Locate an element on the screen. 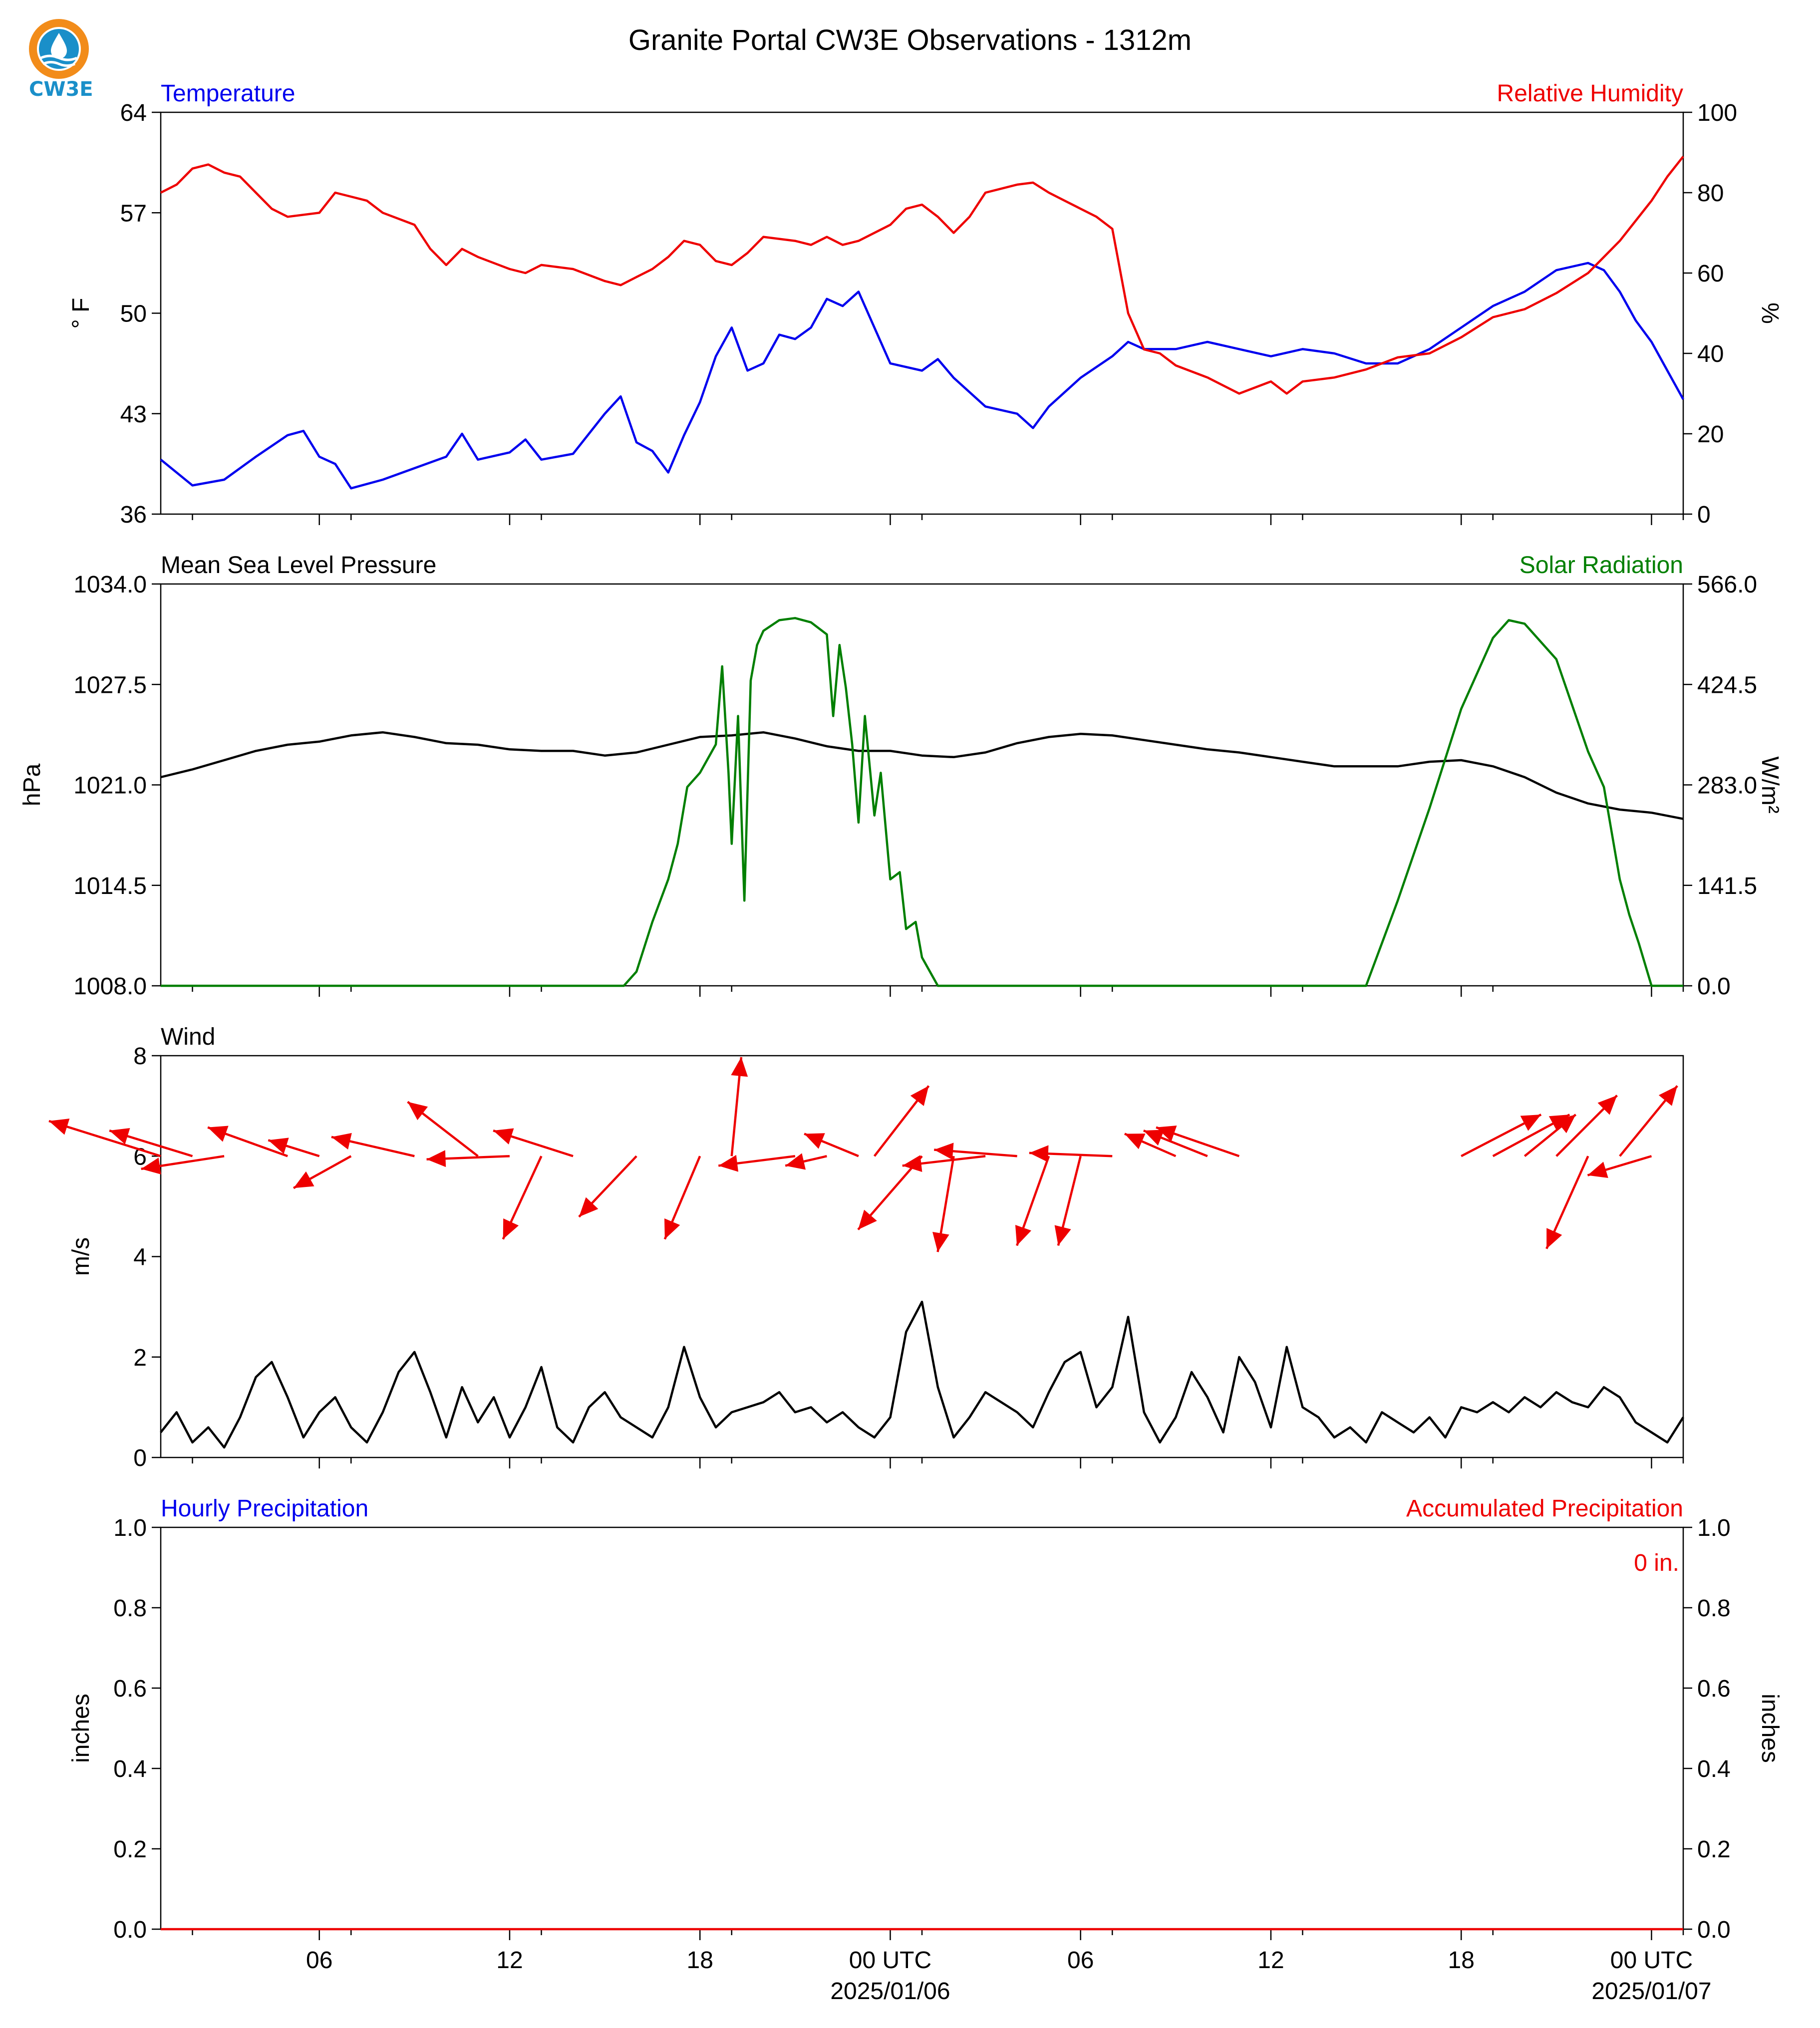  ytick-label-left: 43 is located at coordinates (133, 414).